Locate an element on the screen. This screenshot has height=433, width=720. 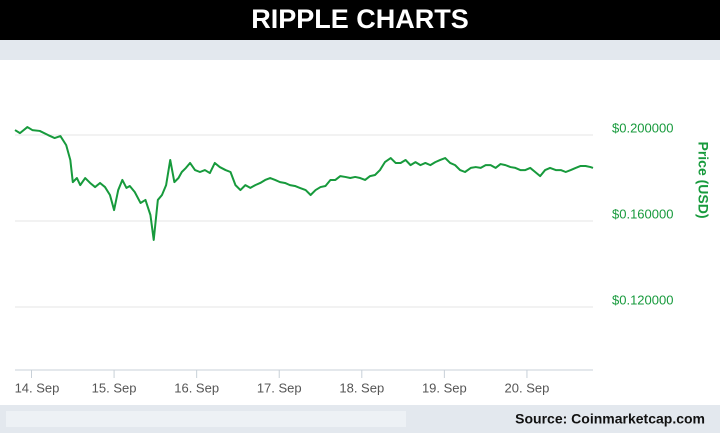
x-tick-label: 16. Sep is located at coordinates (196, 387).